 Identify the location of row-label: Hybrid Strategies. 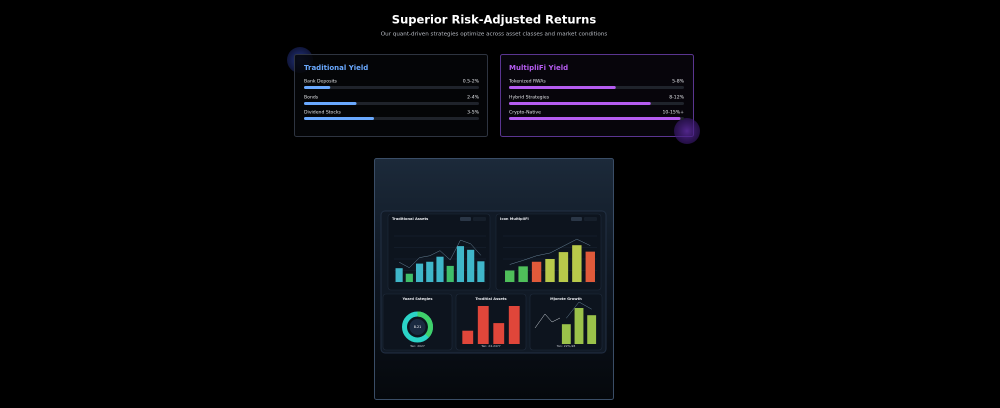
(529, 98).